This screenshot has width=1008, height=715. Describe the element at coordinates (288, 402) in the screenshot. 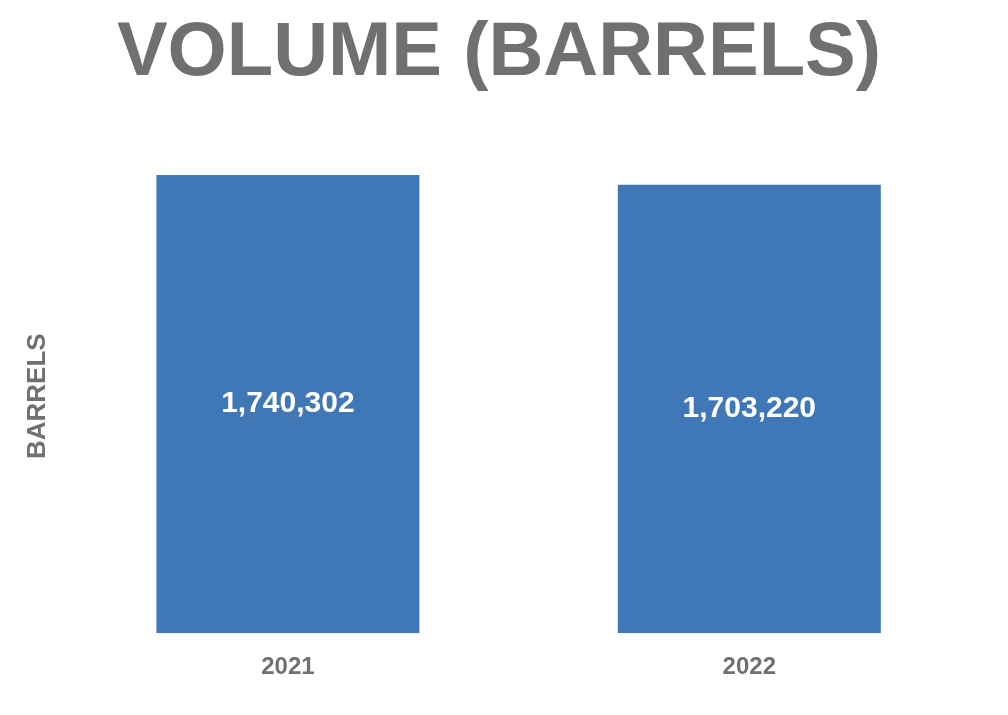

I see `data-label: 1,740,302` at that location.